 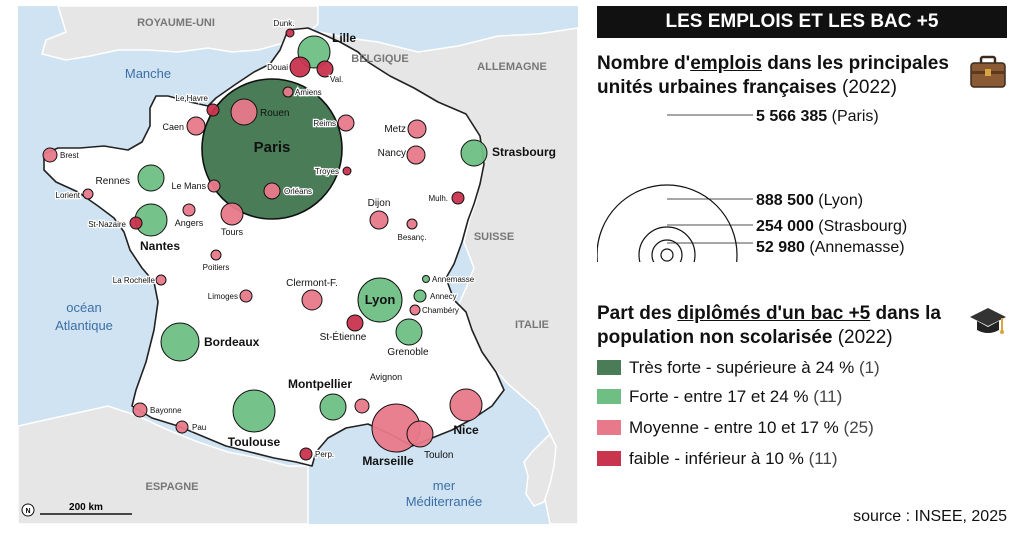 I want to click on city-label-lorient: Lorient, so click(x=68, y=195).